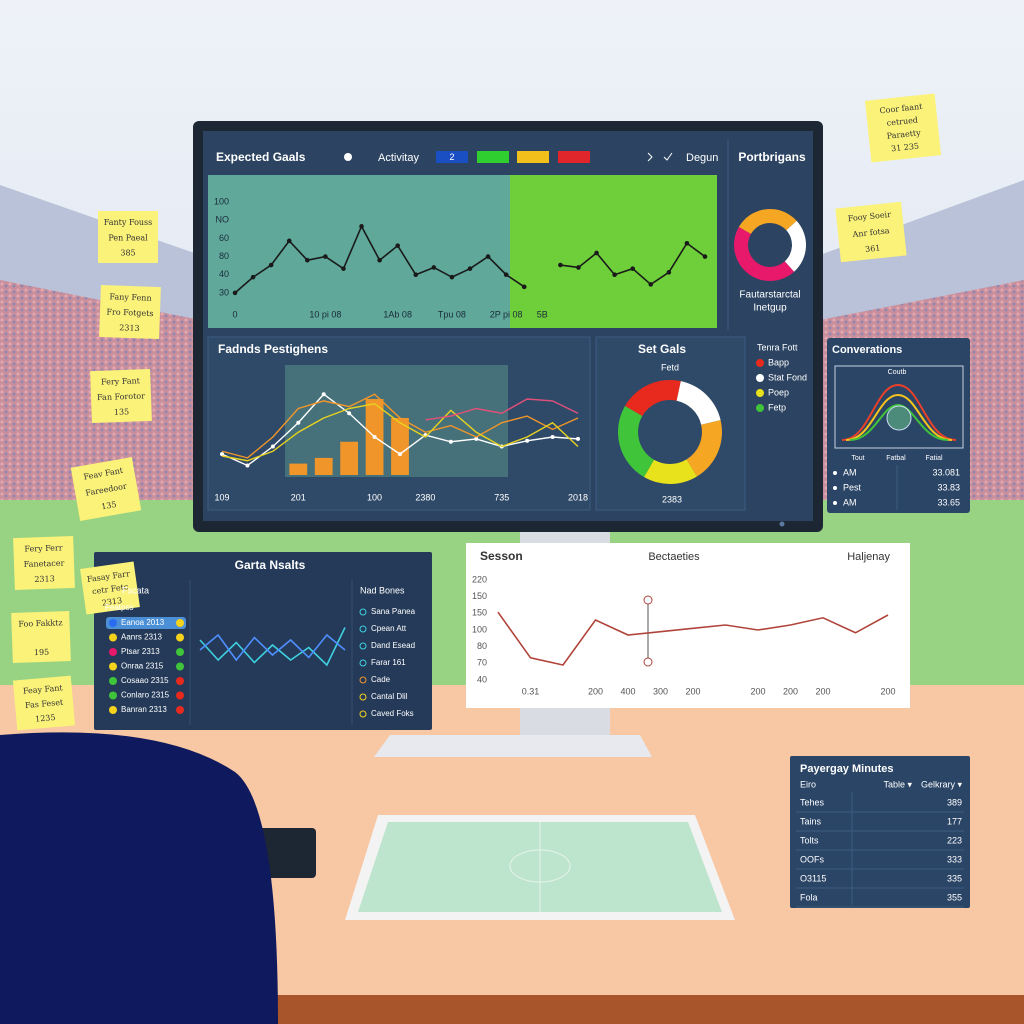 The height and width of the screenshot is (1024, 1024). Describe the element at coordinates (143, 622) in the screenshot. I see `list-item: Eanoa 2013` at that location.